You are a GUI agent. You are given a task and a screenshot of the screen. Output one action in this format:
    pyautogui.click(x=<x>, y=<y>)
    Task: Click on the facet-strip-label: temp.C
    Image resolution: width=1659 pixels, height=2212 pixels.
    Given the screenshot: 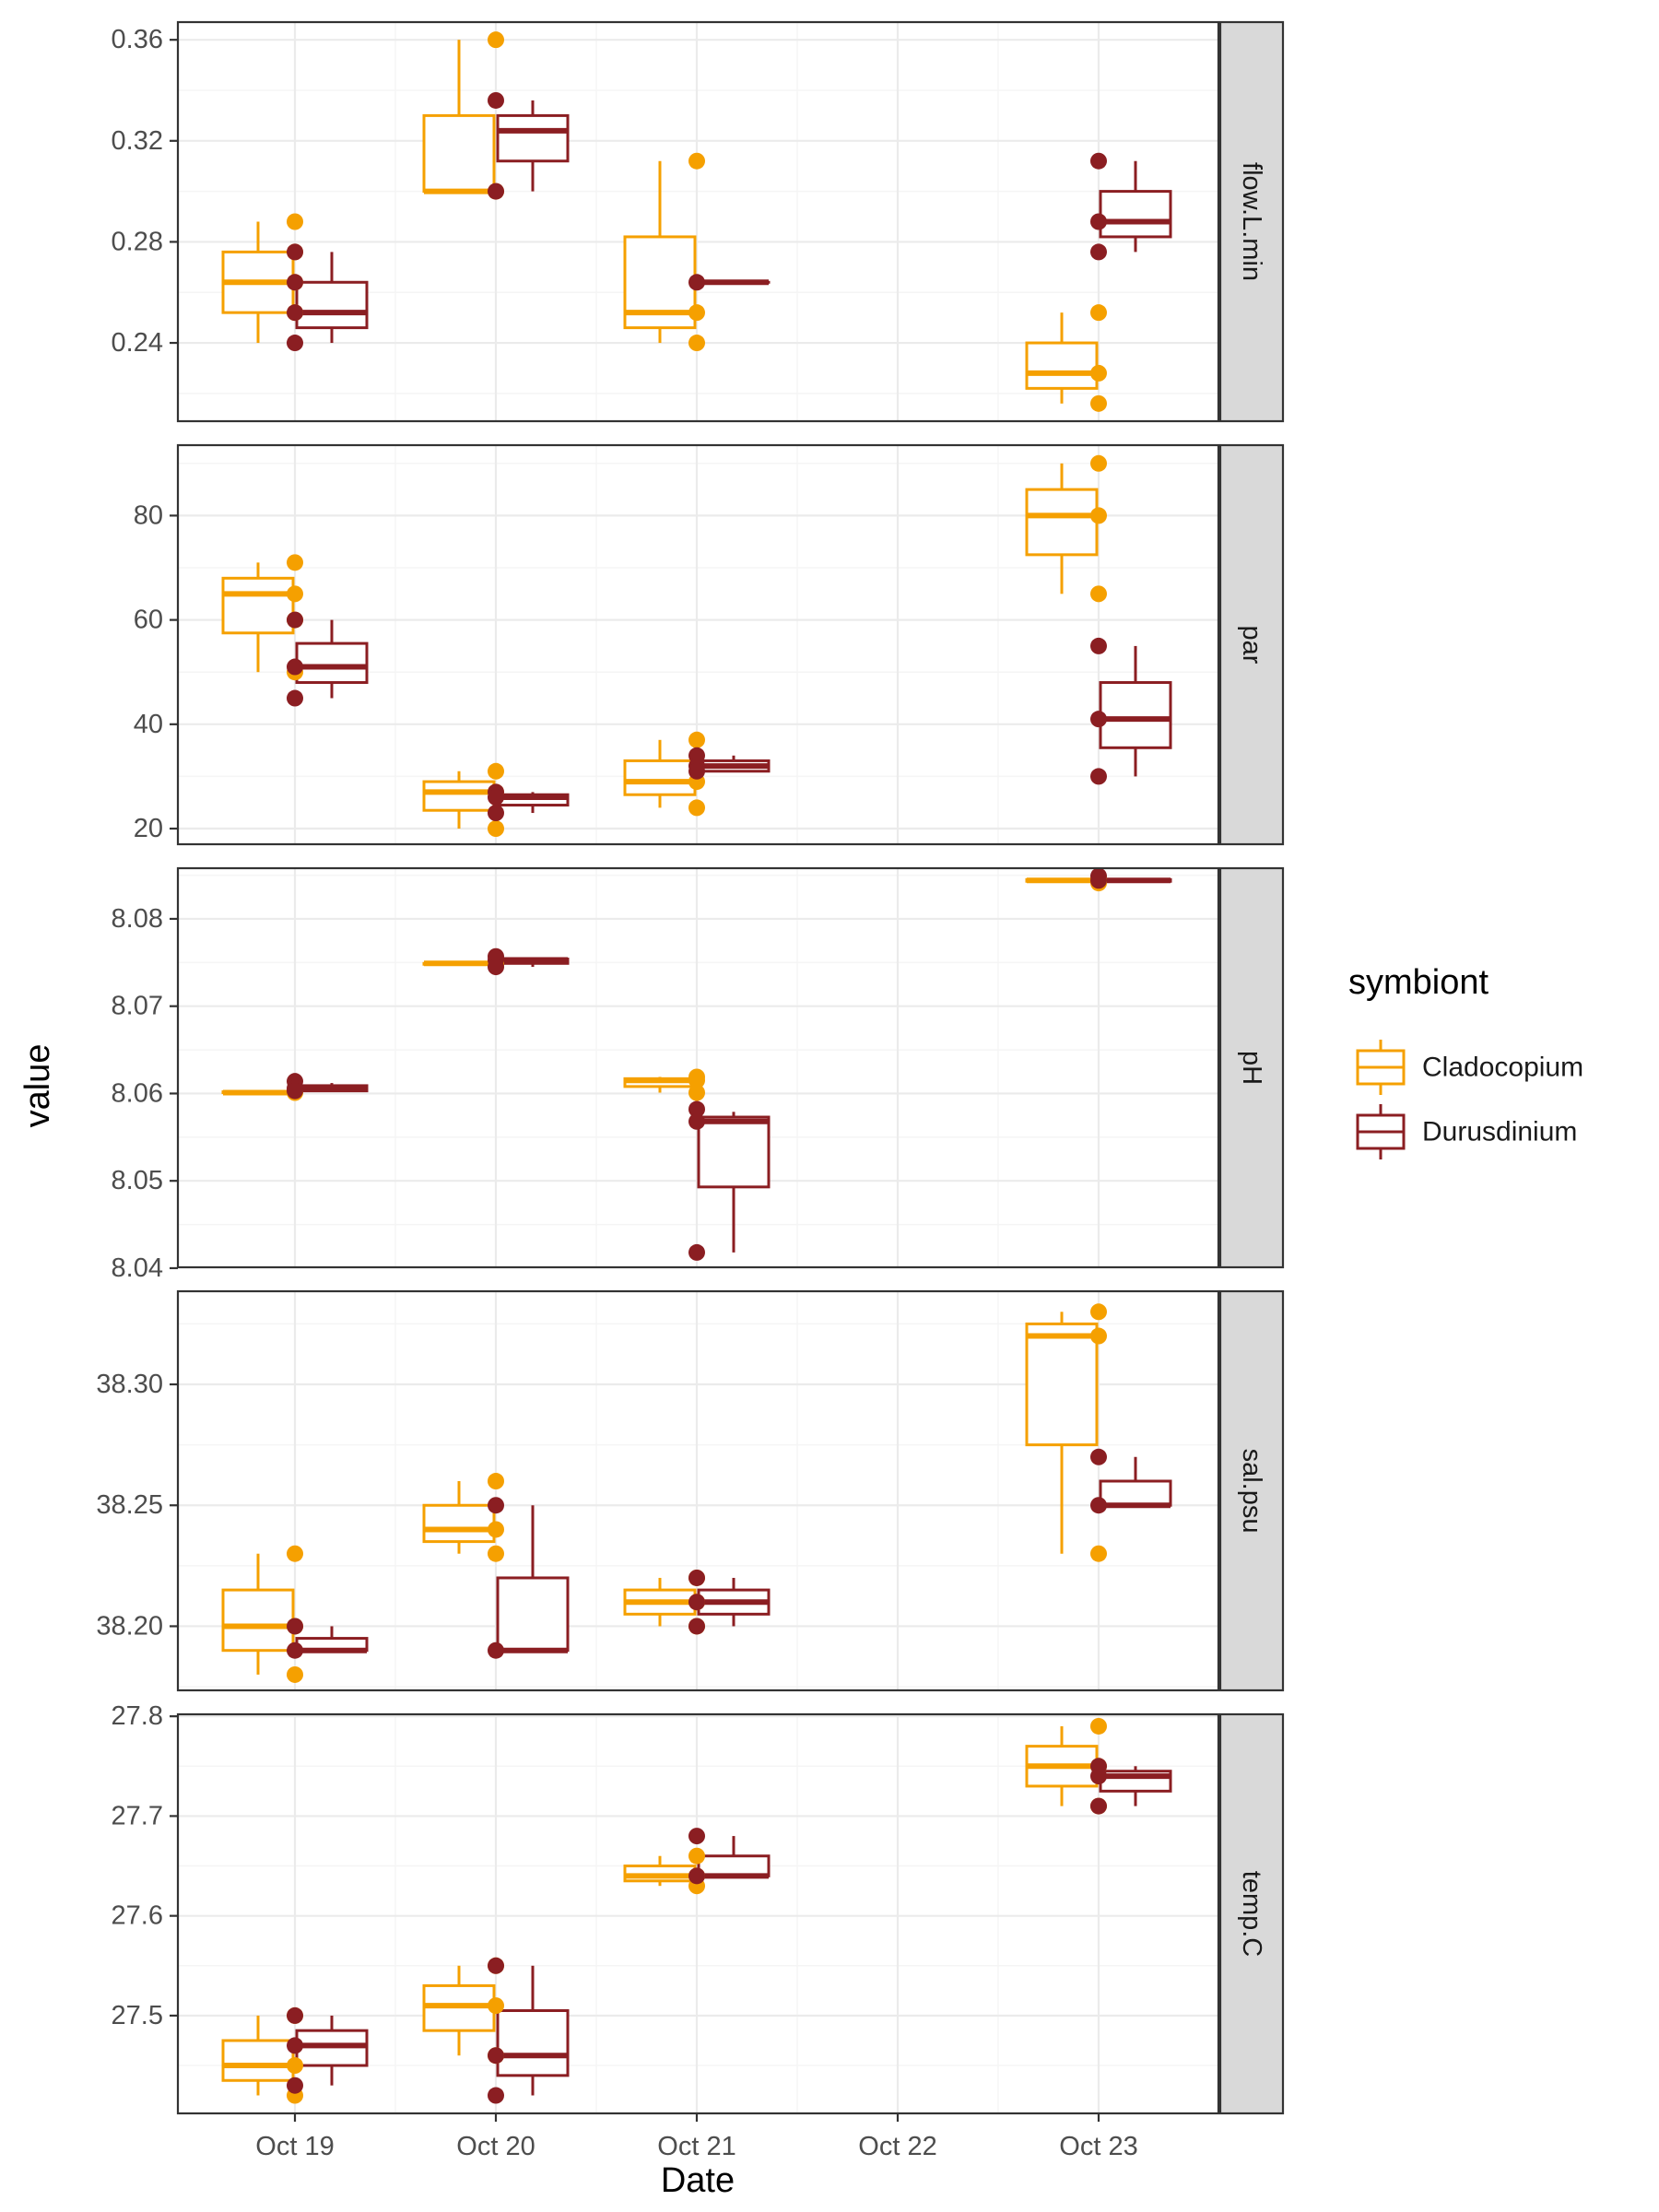 What is the action you would take?
    pyautogui.click(x=1251, y=1914)
    